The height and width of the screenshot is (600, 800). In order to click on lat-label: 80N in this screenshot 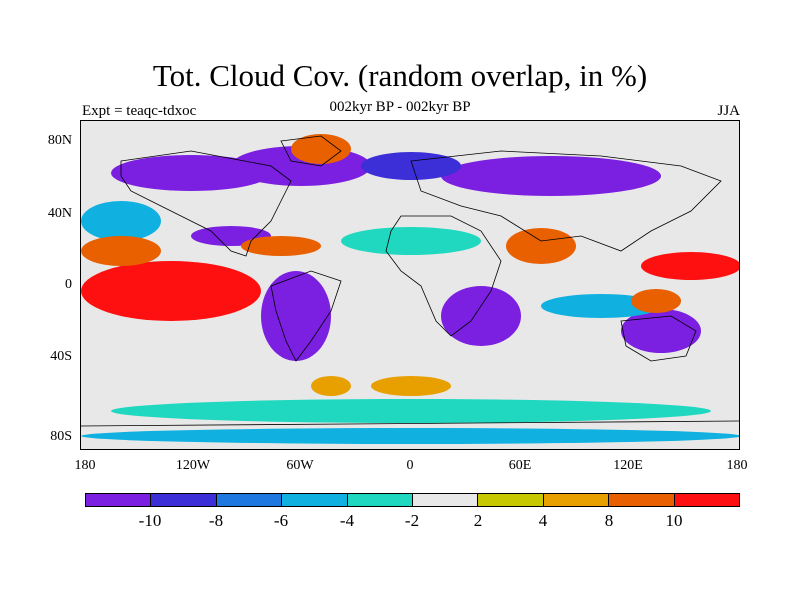, I will do `click(59, 140)`.